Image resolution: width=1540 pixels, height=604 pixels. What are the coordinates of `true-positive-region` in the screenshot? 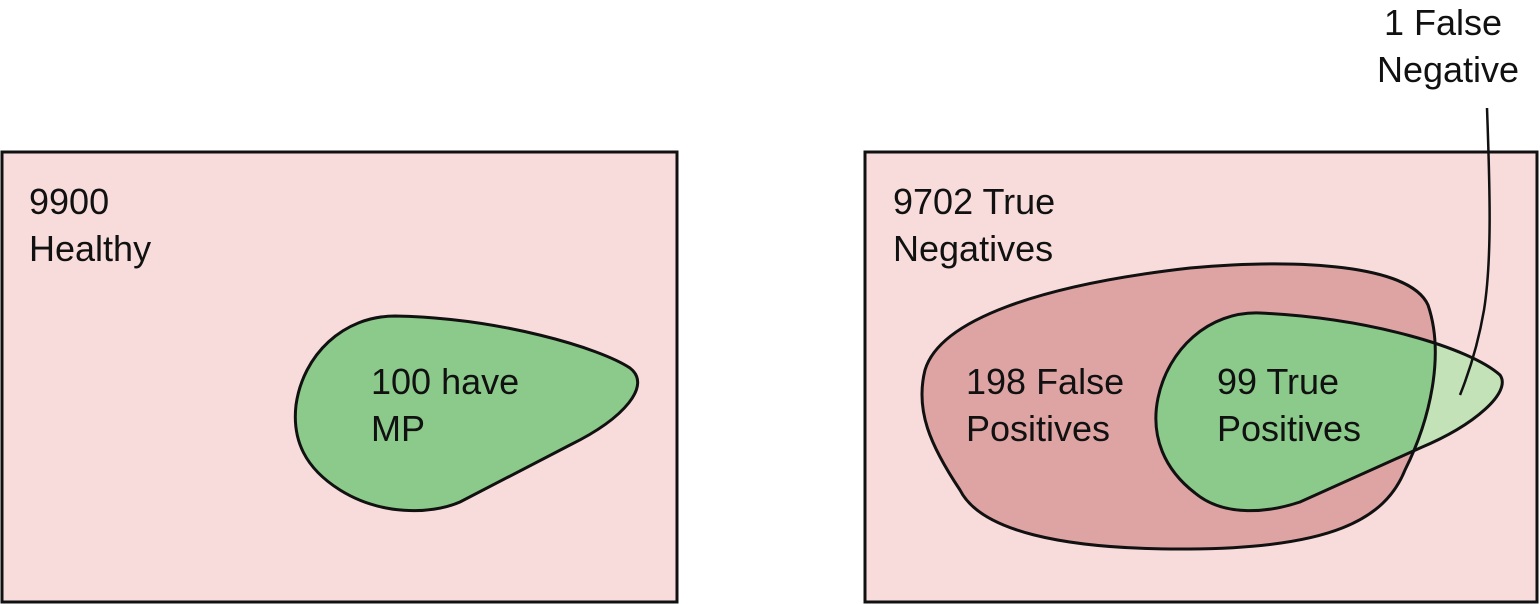 It's located at (1295, 411).